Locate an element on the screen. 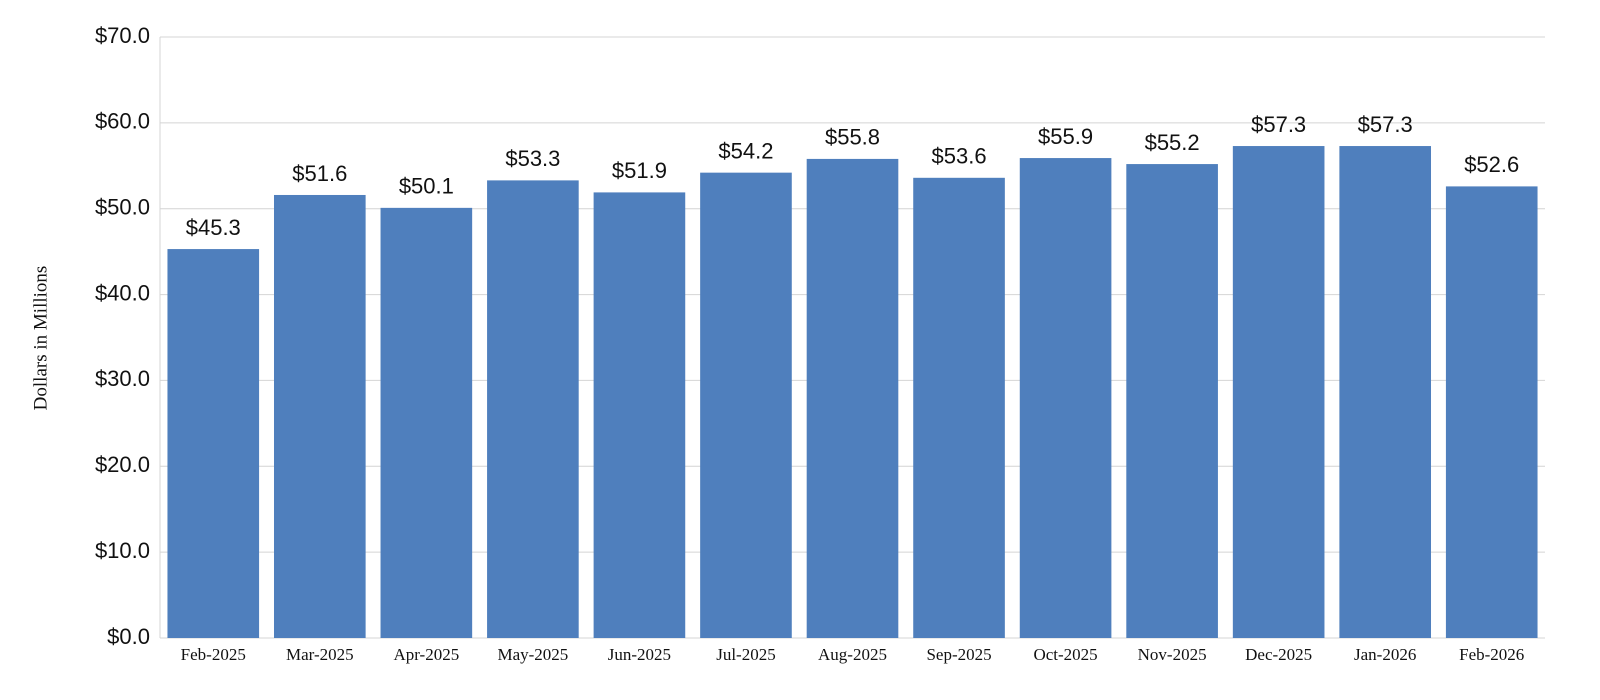 The height and width of the screenshot is (700, 1600). x-tick-label: Jul-2025 is located at coordinates (746, 654).